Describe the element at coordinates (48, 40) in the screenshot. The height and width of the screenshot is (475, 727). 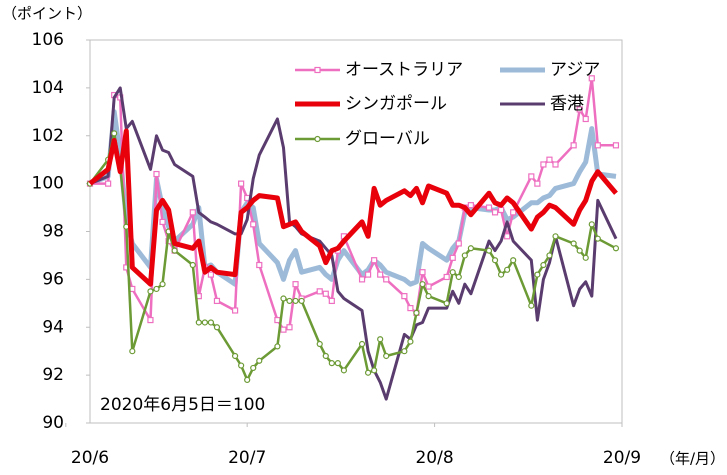
I see `y-tick-label: 106` at that location.